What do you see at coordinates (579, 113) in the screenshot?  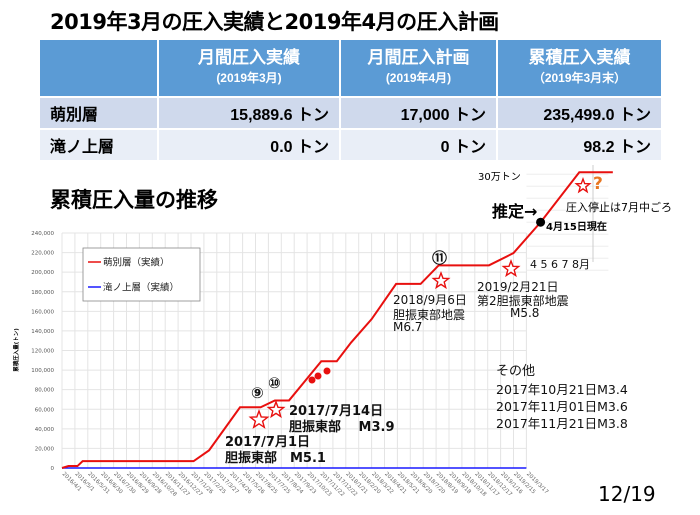 I see `cell: 235,499.0 トン` at bounding box center [579, 113].